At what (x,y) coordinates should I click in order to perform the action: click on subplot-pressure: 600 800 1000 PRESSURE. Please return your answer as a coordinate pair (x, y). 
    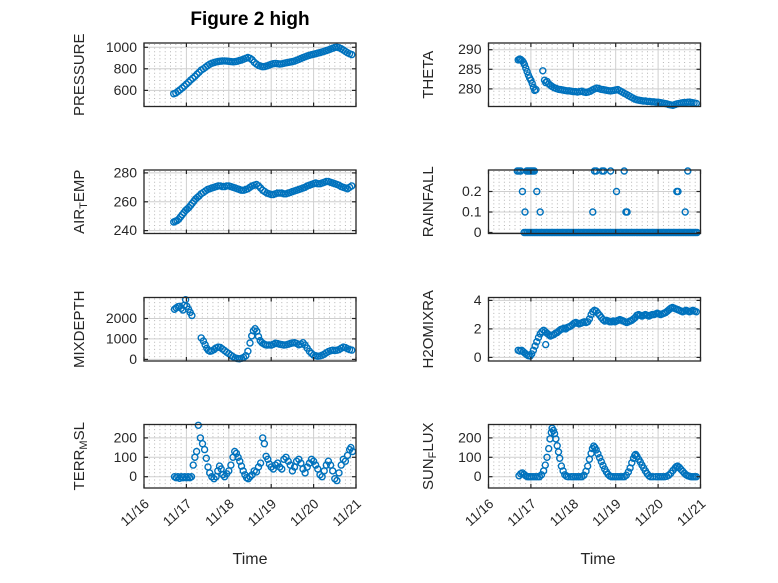
    Looking at the image, I should click on (214, 74).